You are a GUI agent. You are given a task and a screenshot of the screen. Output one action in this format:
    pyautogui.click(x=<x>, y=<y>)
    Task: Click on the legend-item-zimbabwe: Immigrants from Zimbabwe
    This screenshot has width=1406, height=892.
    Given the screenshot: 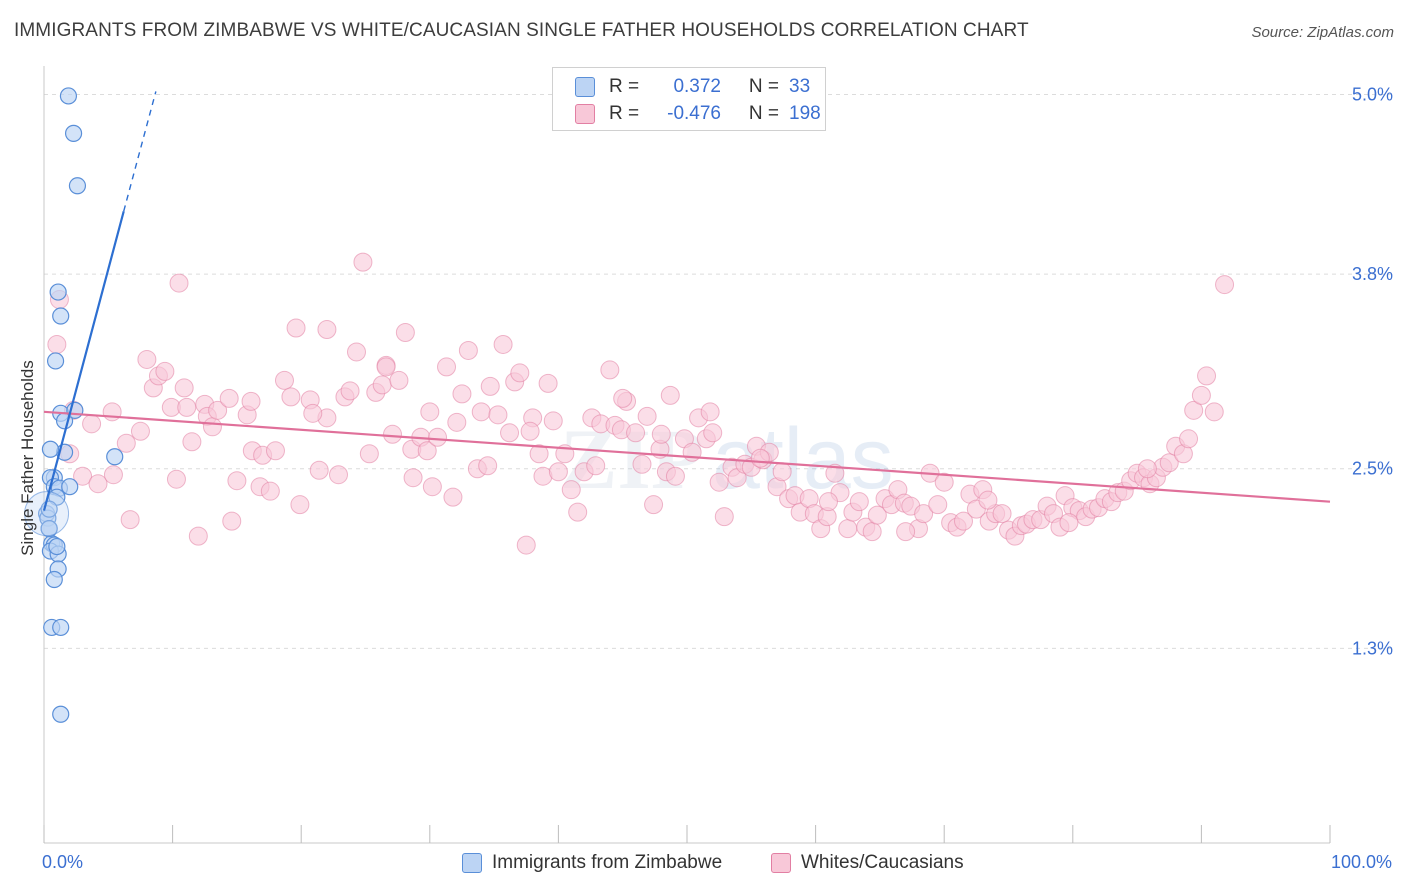 What is the action you would take?
    pyautogui.click(x=592, y=863)
    